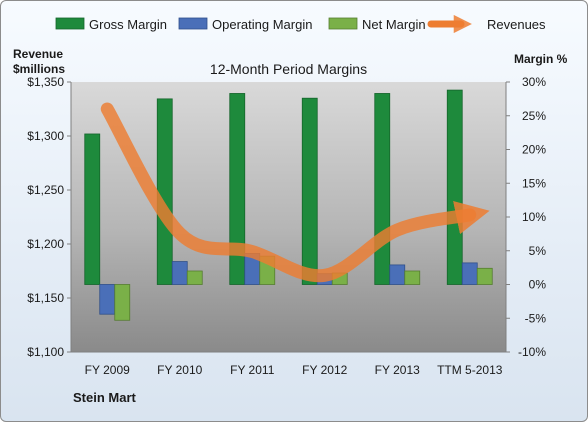 The height and width of the screenshot is (422, 588). What do you see at coordinates (128, 24) in the screenshot?
I see `legend-label-gross-margin: Gross Margin` at bounding box center [128, 24].